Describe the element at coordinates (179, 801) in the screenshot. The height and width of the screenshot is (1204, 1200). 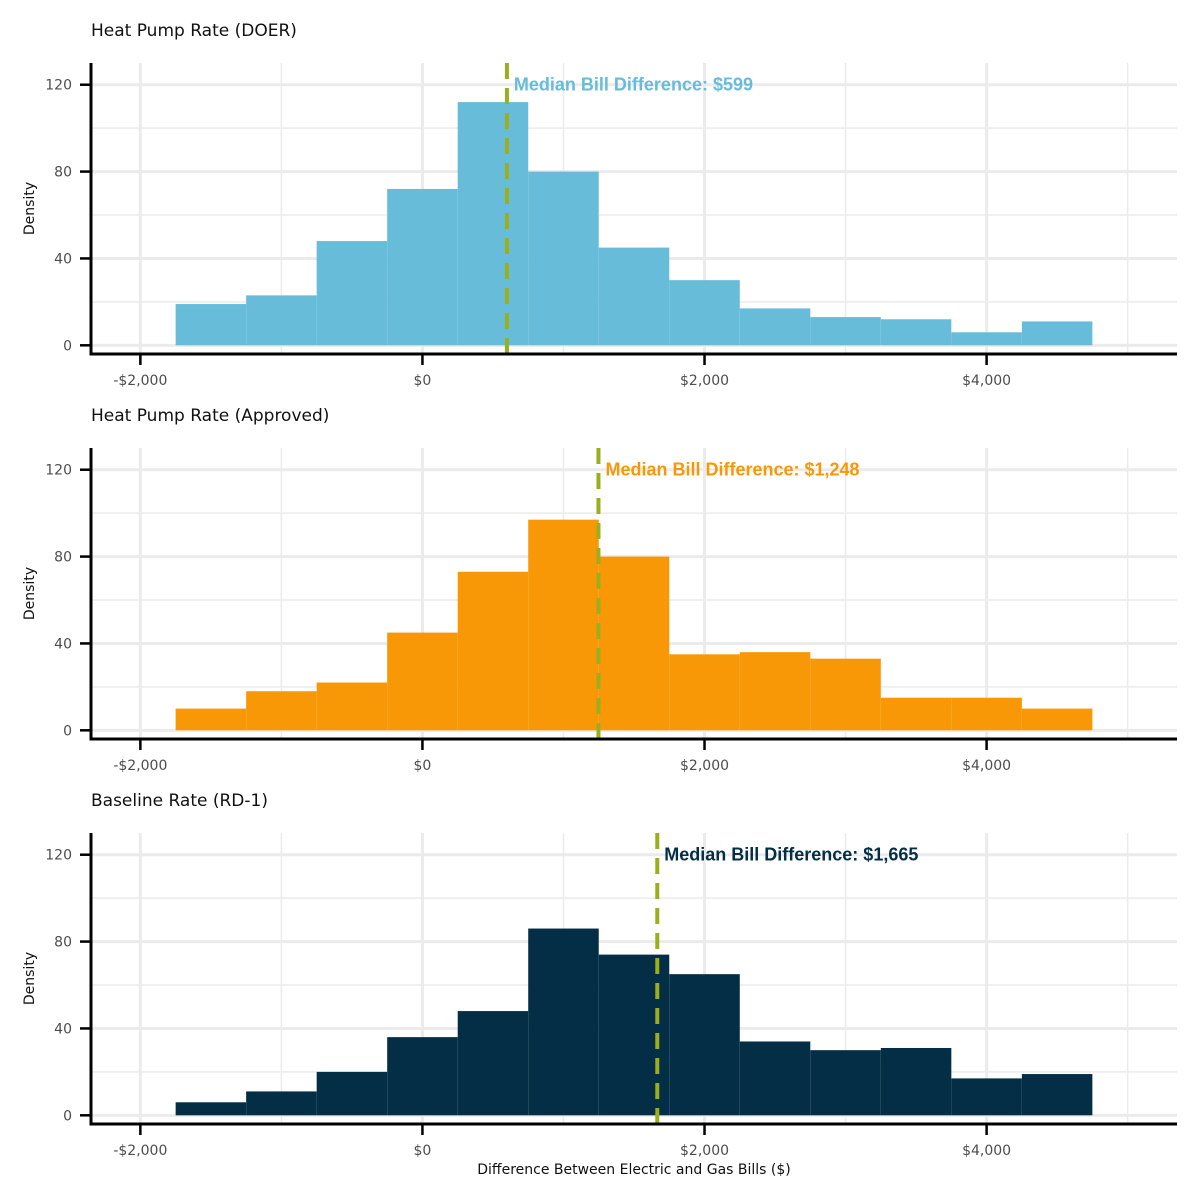
I see `panel-title: Baseline Rate (RD-1)` at that location.